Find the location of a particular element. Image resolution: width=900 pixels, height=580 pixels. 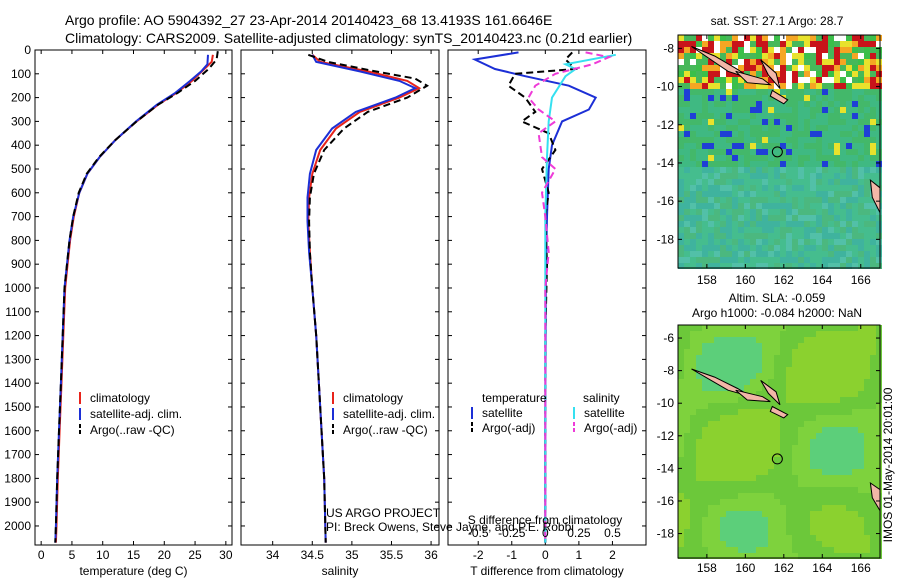

map-y-tick-label: -8 is located at coordinates (668, 371).